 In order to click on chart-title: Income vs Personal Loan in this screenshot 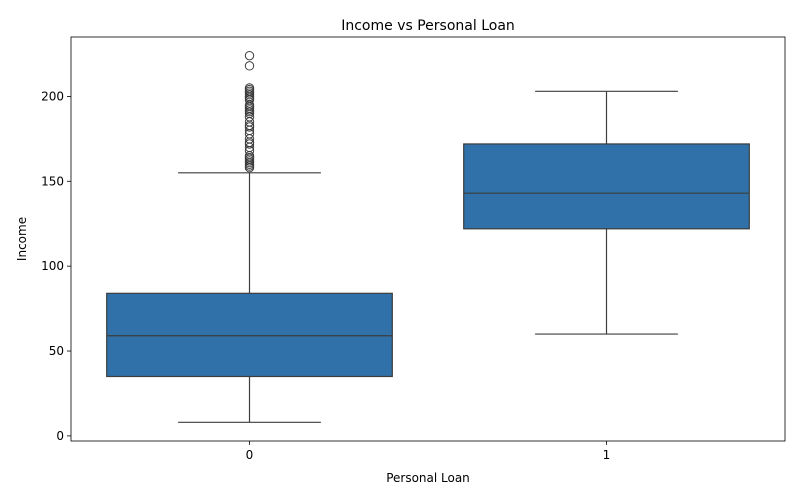, I will do `click(428, 26)`.